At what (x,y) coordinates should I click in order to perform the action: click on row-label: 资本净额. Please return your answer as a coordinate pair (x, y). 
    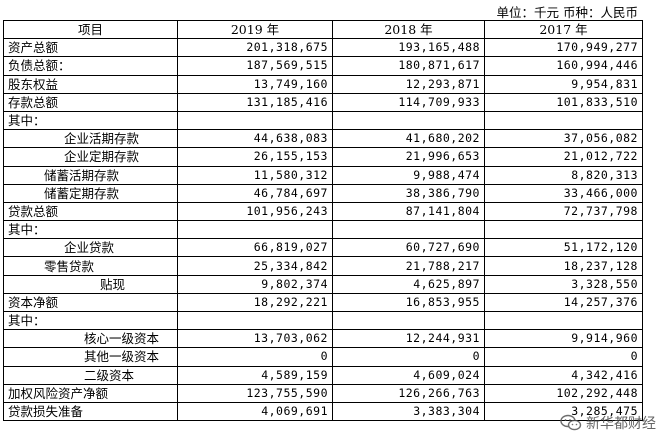
    Looking at the image, I should click on (90, 302).